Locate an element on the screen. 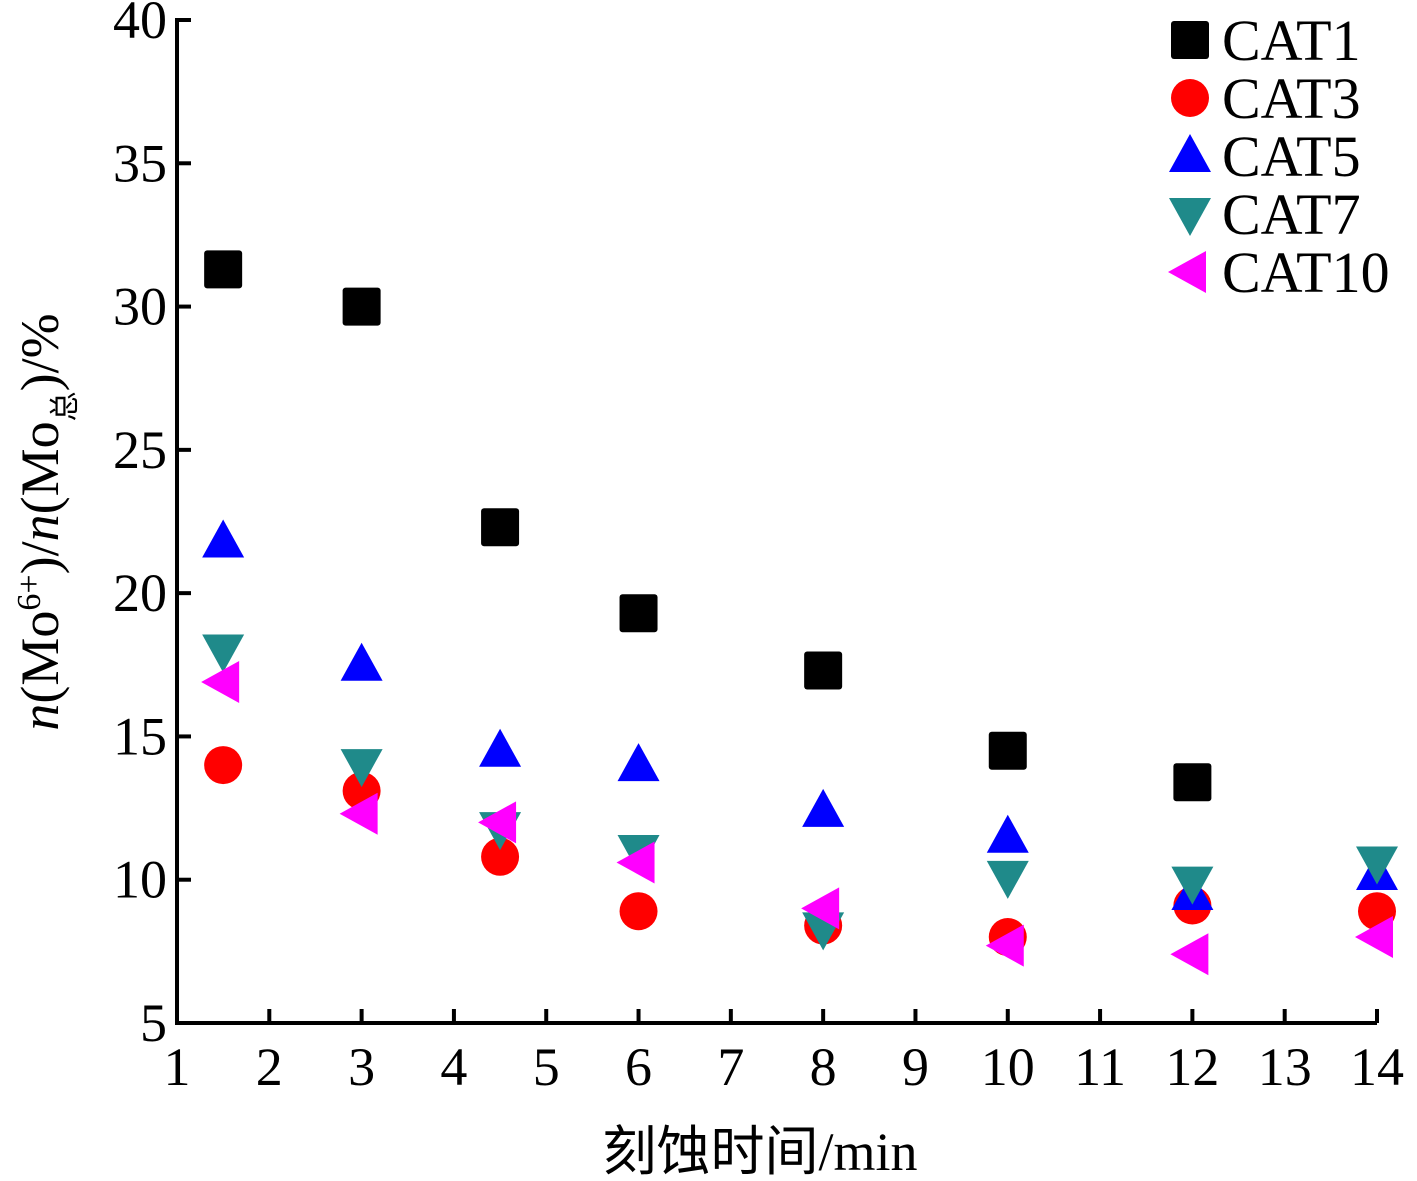 This screenshot has width=1417, height=1181. x-tick-label: 7 is located at coordinates (730, 1067).